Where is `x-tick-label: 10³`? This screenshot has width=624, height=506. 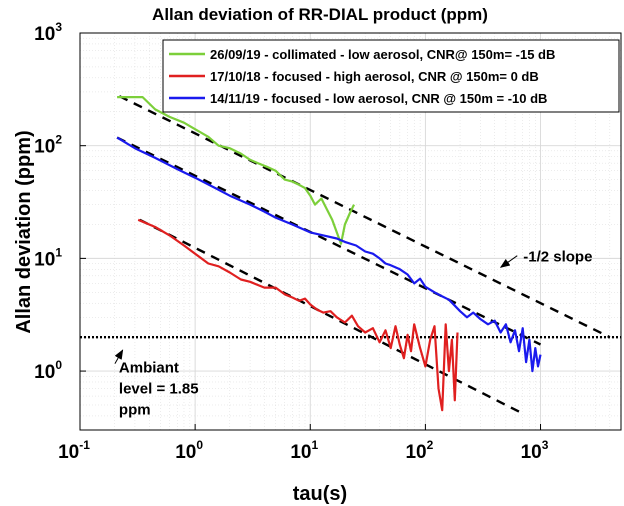
x-tick-label: 10³ is located at coordinates (535, 450).